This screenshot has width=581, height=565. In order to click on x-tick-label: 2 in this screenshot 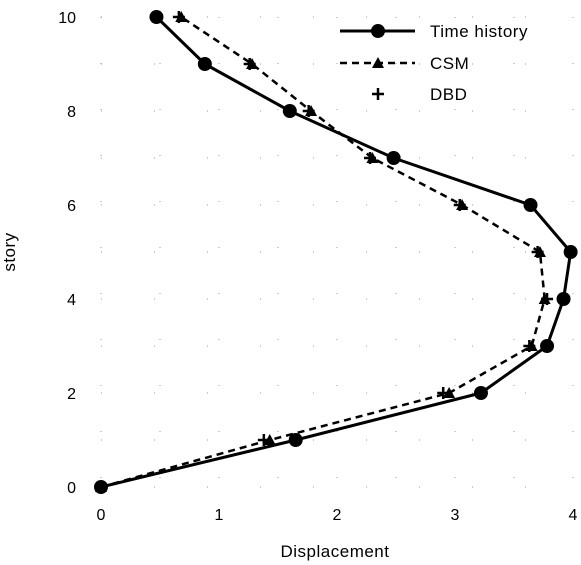, I will do `click(337, 515)`.